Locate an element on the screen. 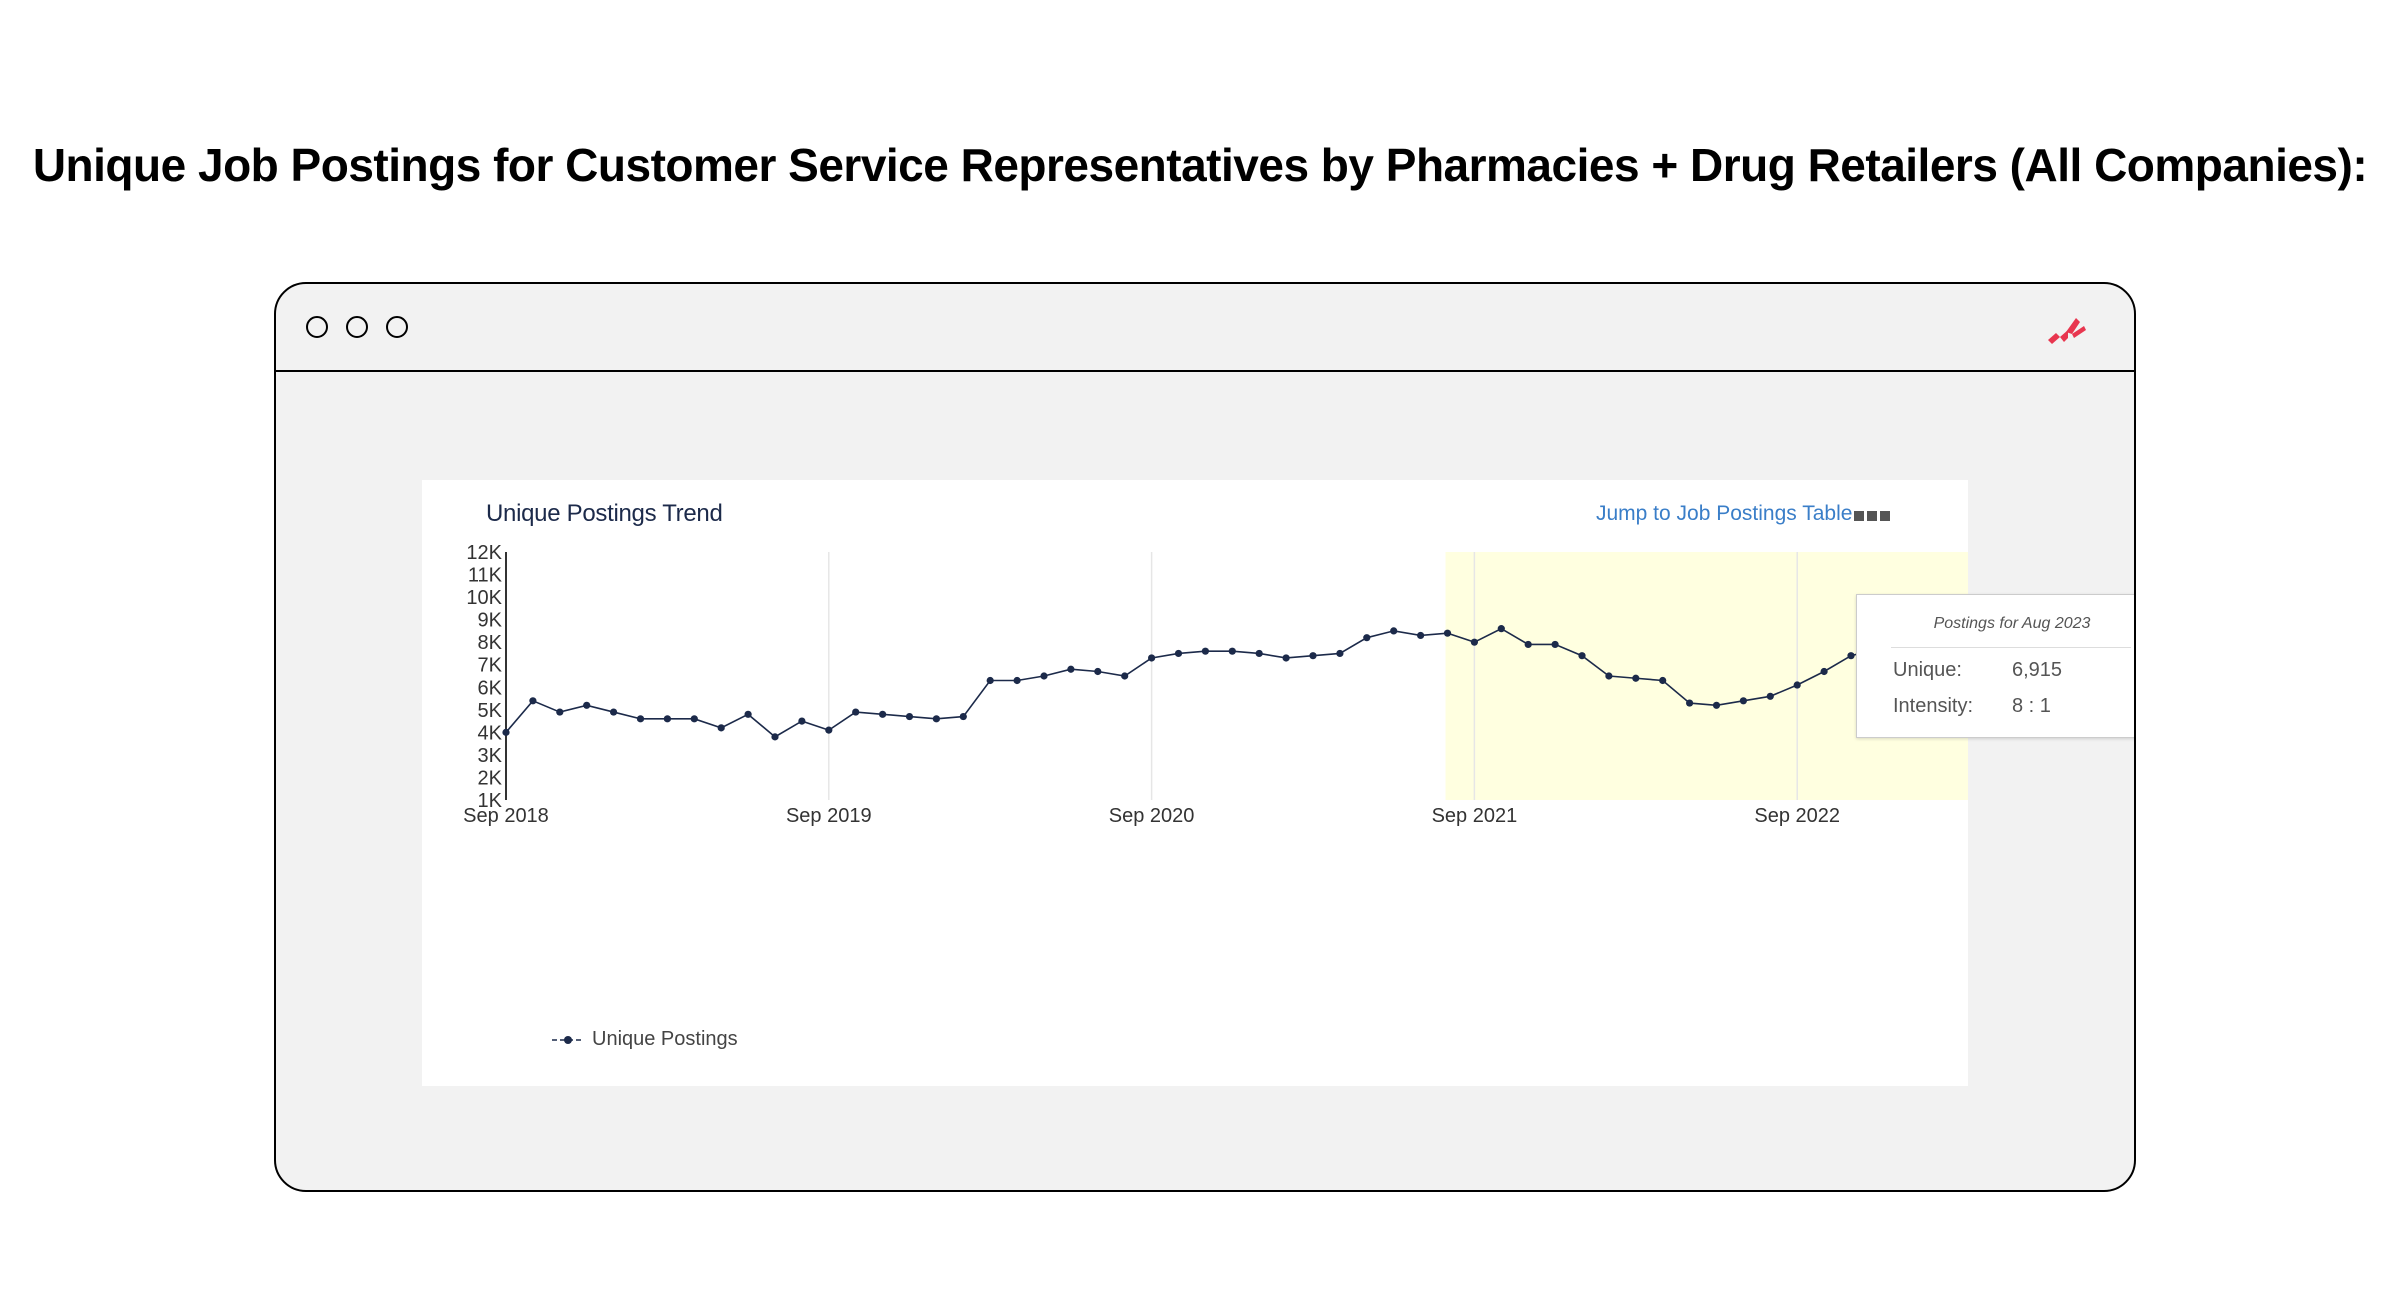 The image size is (2400, 1296). series-line is located at coordinates (1236, 682).